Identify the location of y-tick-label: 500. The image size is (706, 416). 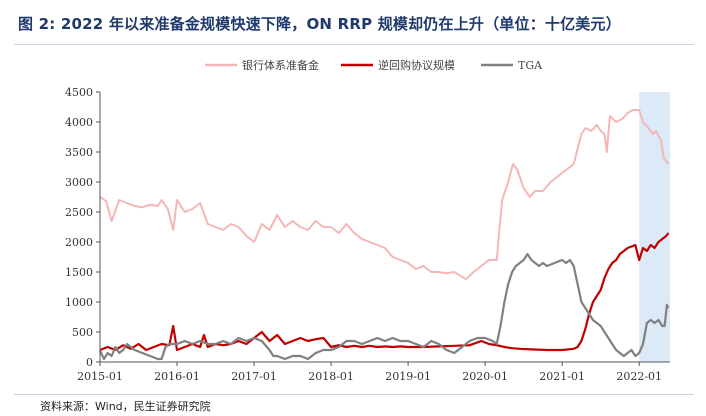
(82, 332).